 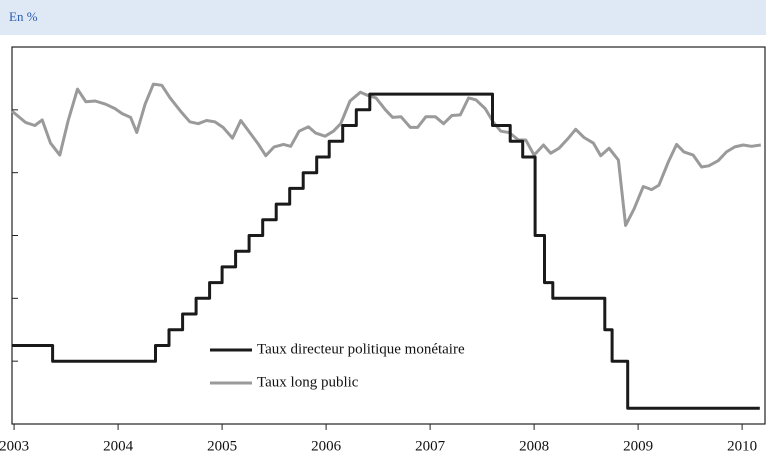 I want to click on legend-label: Taux directeur politique monétaire, so click(x=361, y=349).